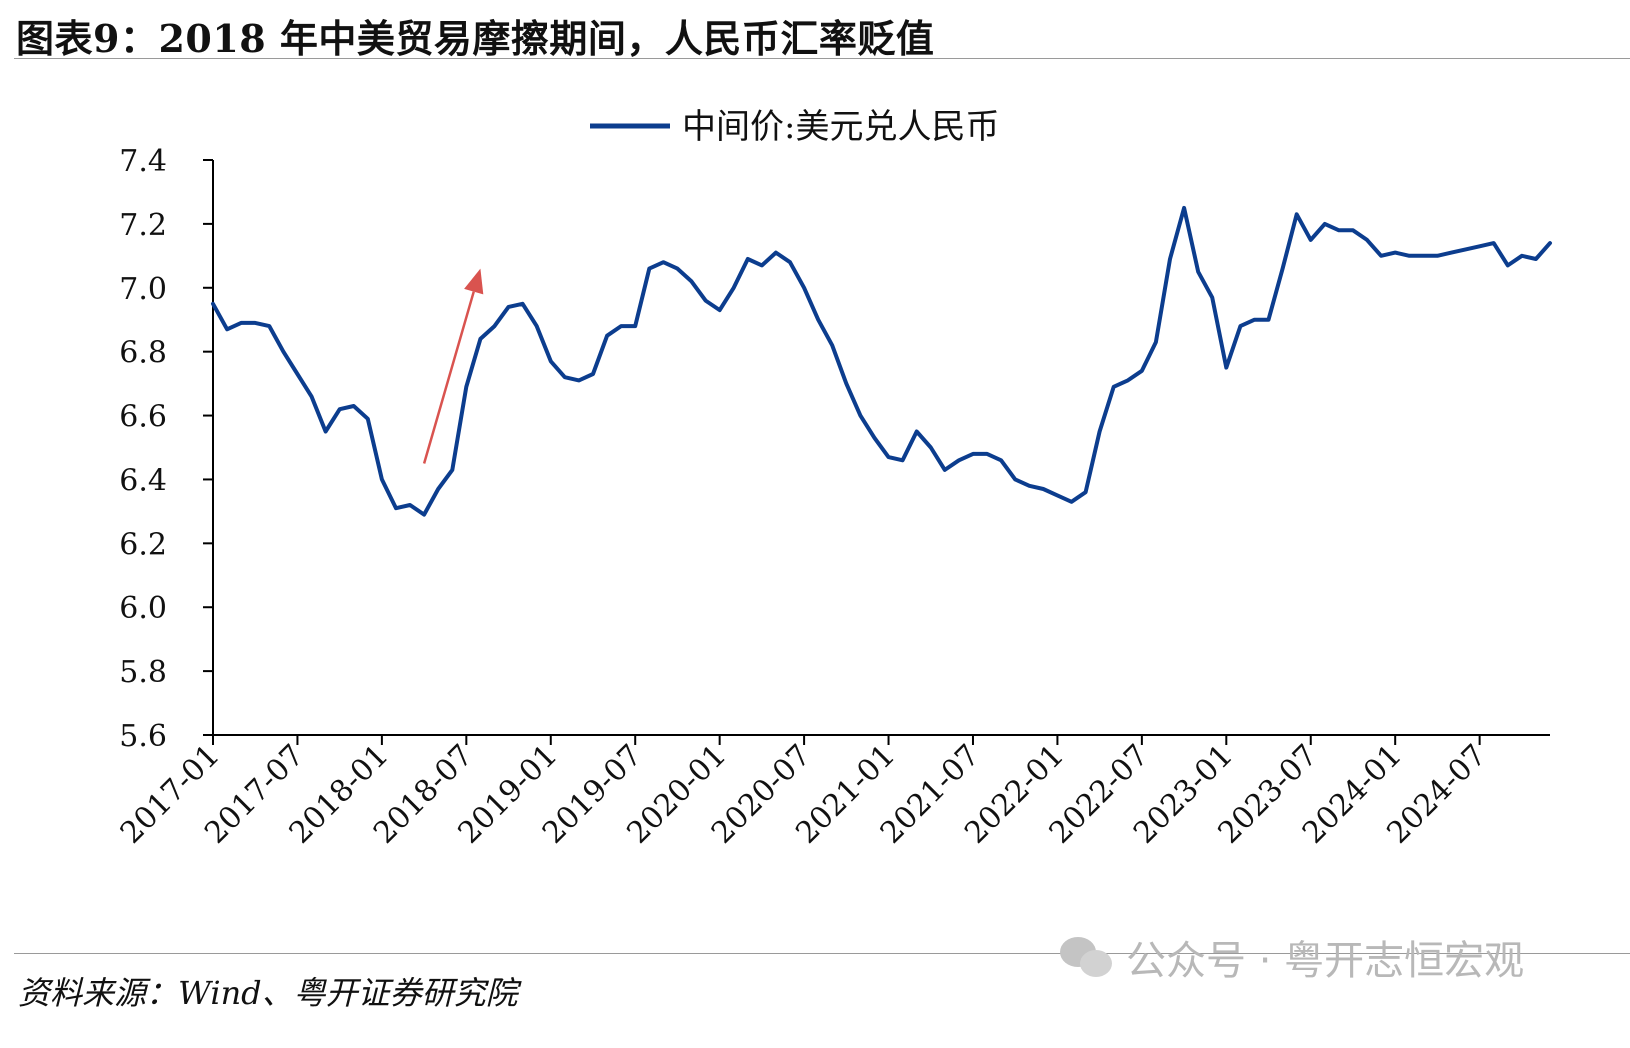 This screenshot has width=1630, height=1048. Describe the element at coordinates (143, 225) in the screenshot. I see `y-tick-label: 7.2` at that location.